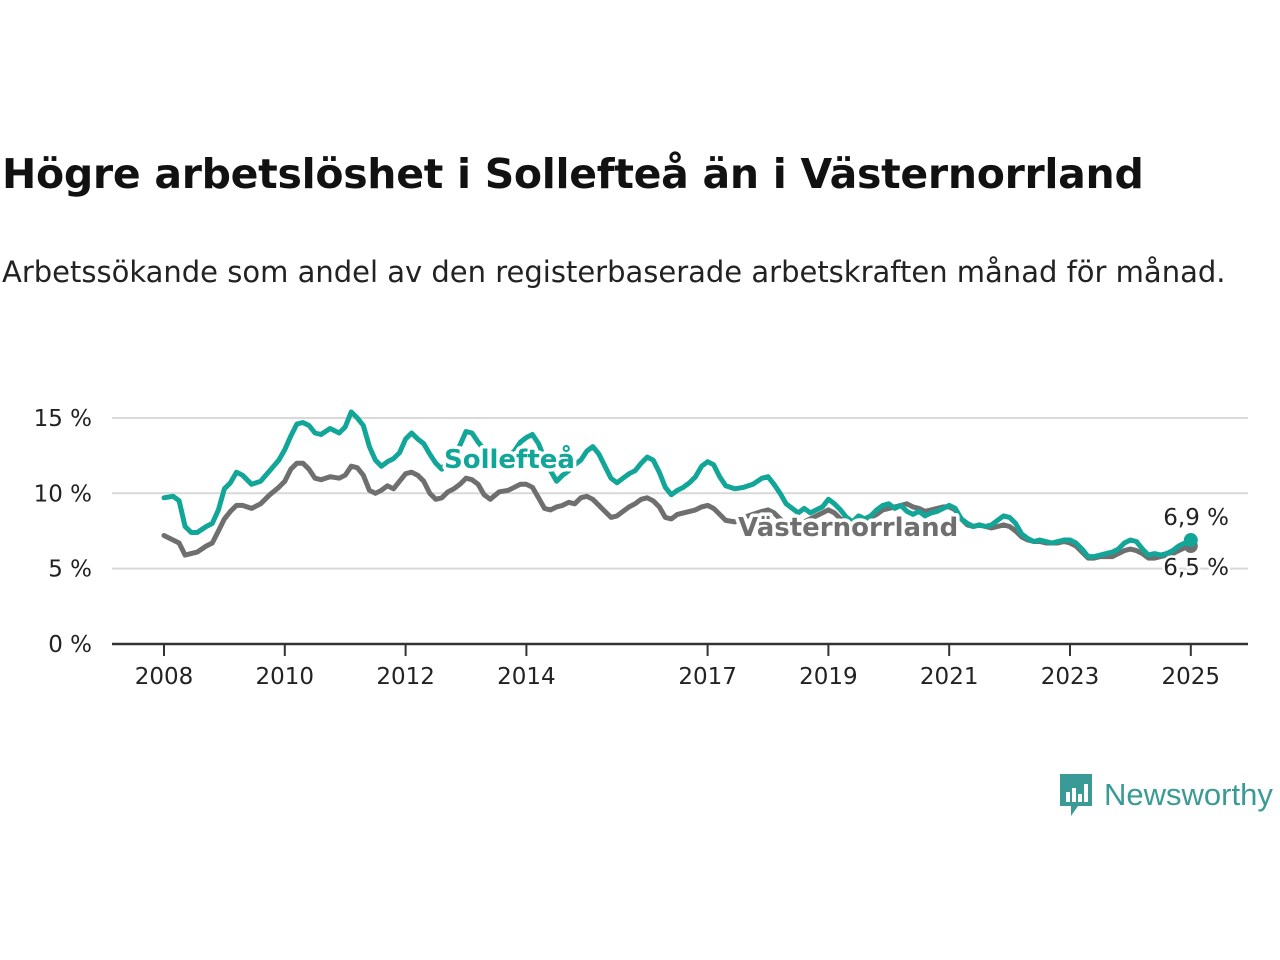 Image resolution: width=1280 pixels, height=960 pixels. Describe the element at coordinates (1076, 795) in the screenshot. I see `newsworthy-logo-icon` at that location.